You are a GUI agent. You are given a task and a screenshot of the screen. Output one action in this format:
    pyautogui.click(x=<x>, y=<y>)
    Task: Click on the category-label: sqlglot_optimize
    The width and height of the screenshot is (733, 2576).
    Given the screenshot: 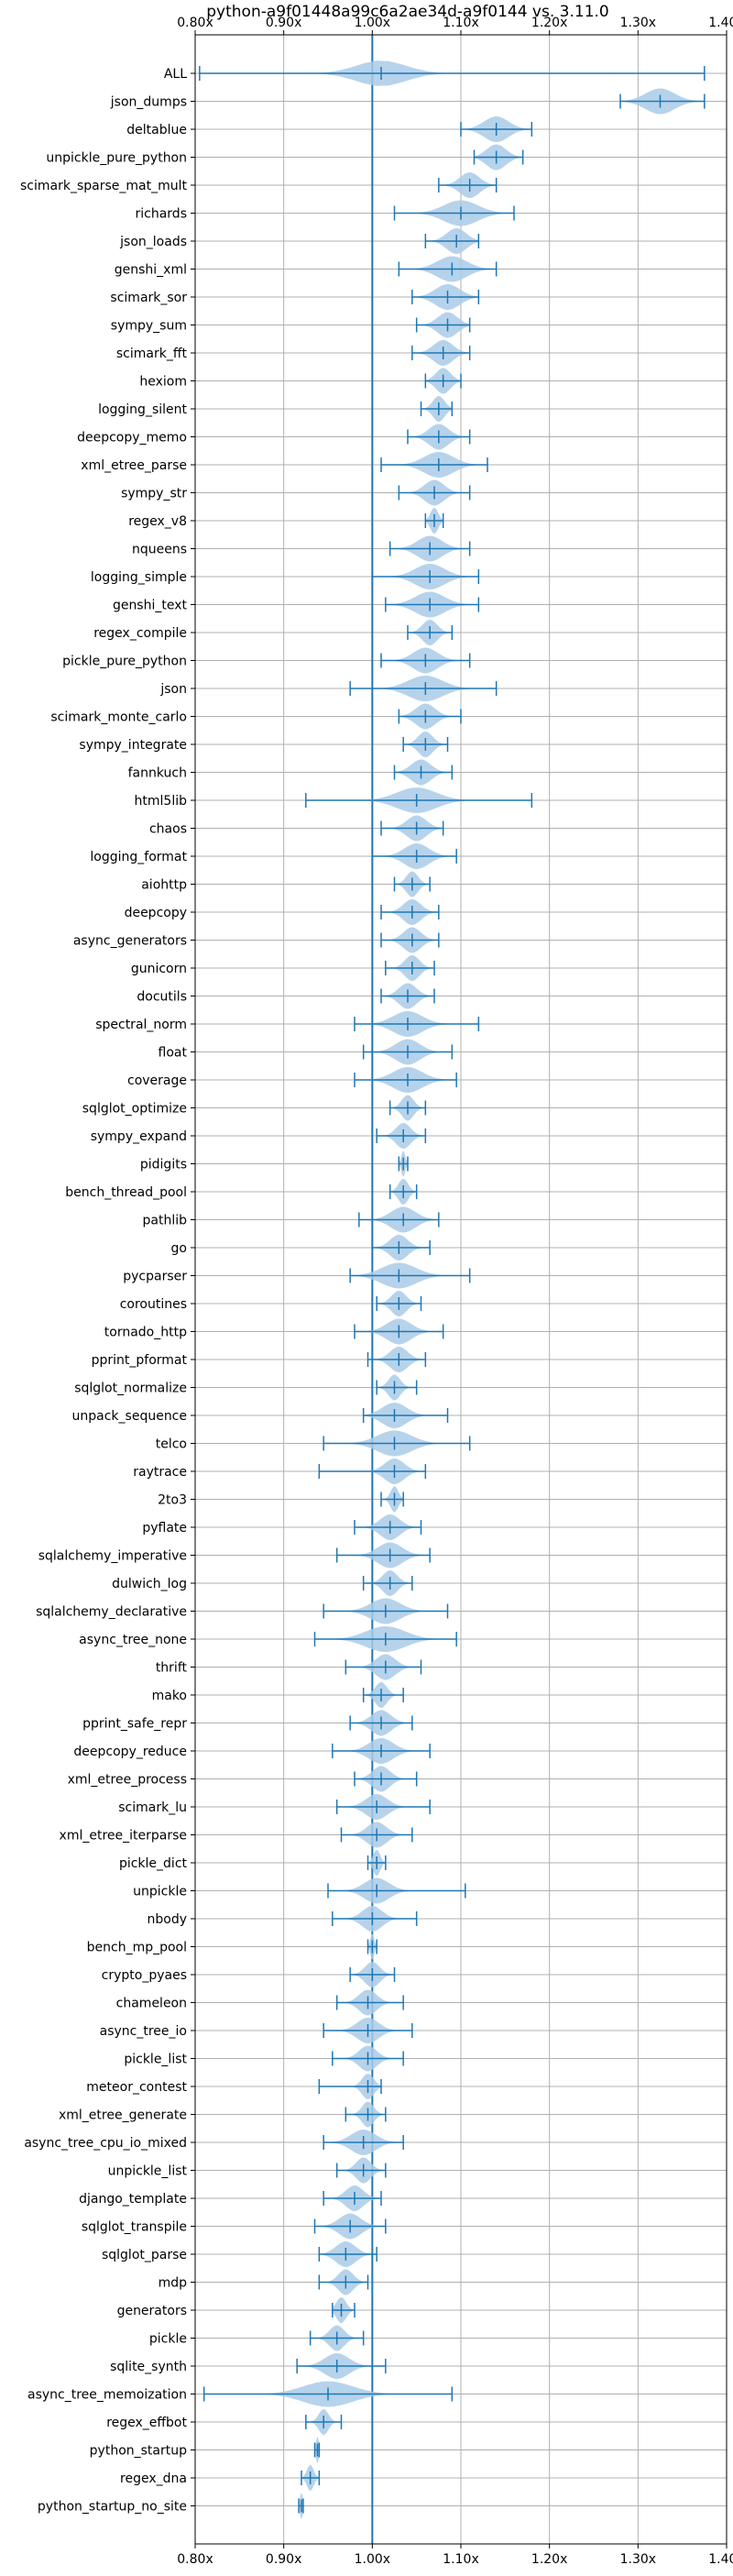 What is the action you would take?
    pyautogui.click(x=134, y=1110)
    